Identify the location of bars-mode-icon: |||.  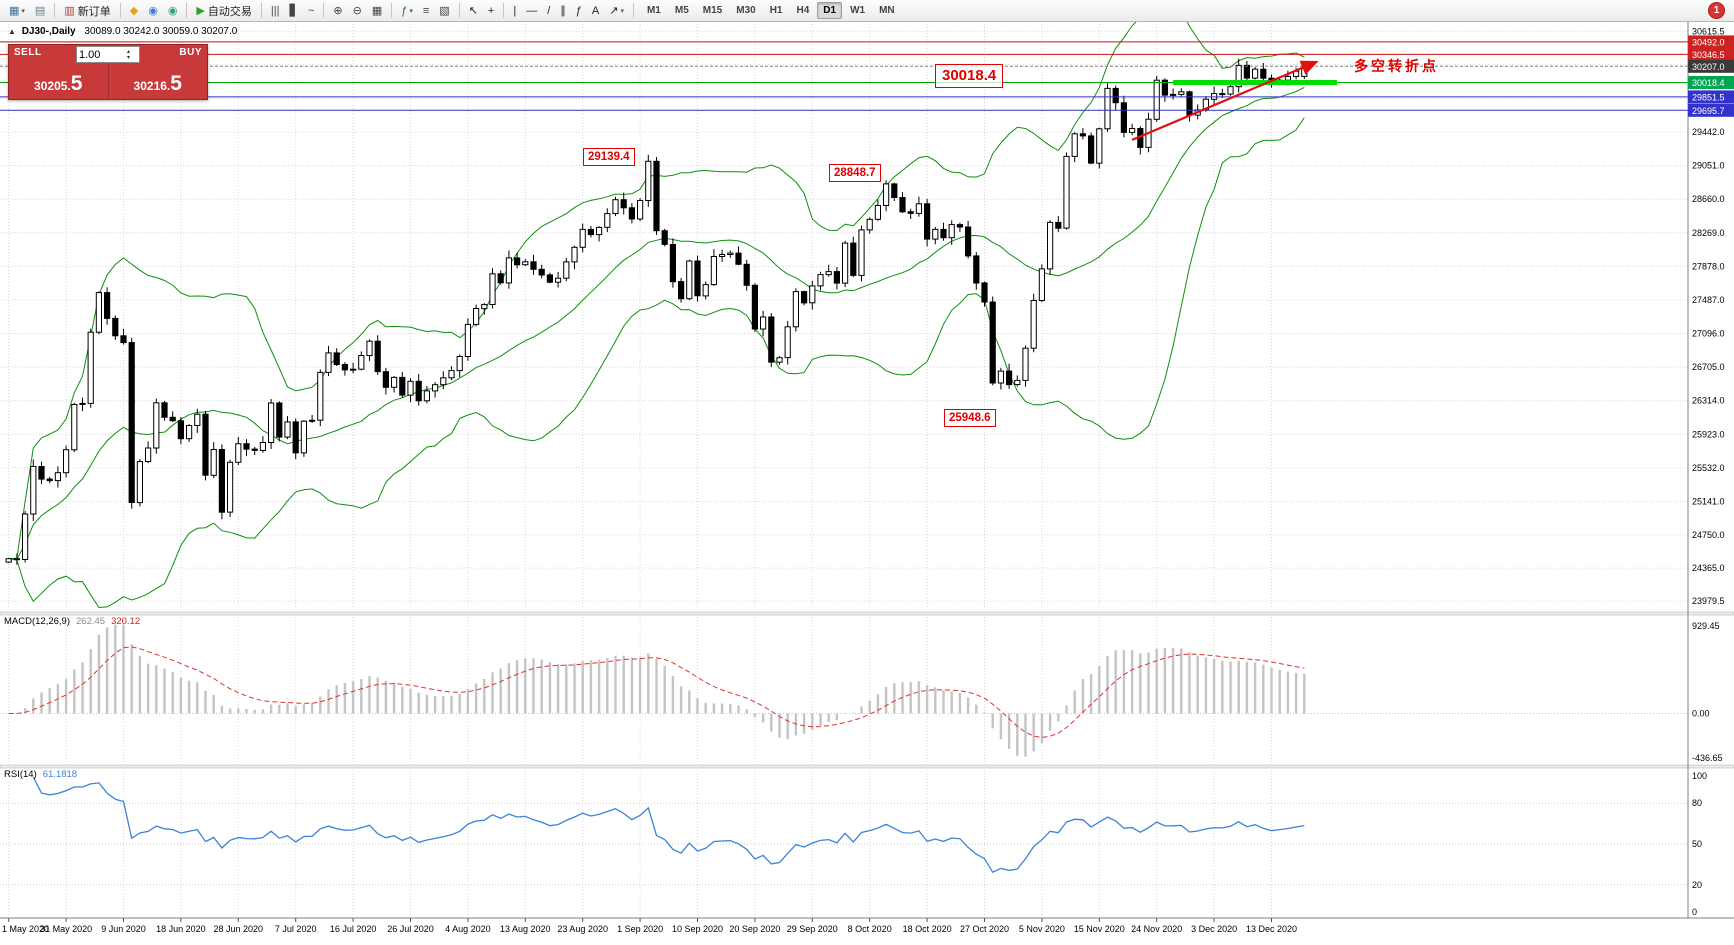
(275, 10).